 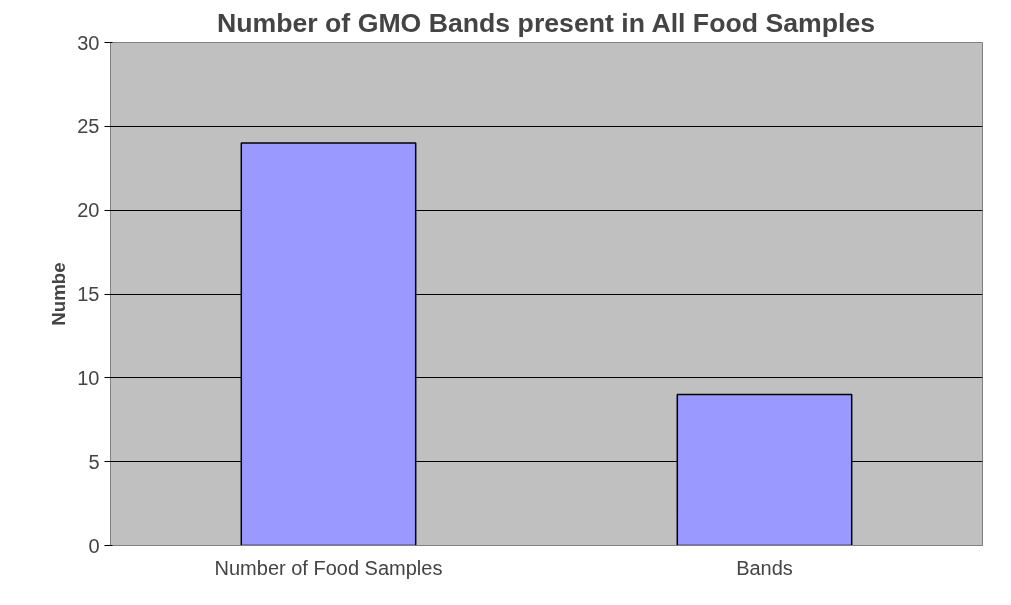 I want to click on y-tick-label: 5, so click(x=94, y=461).